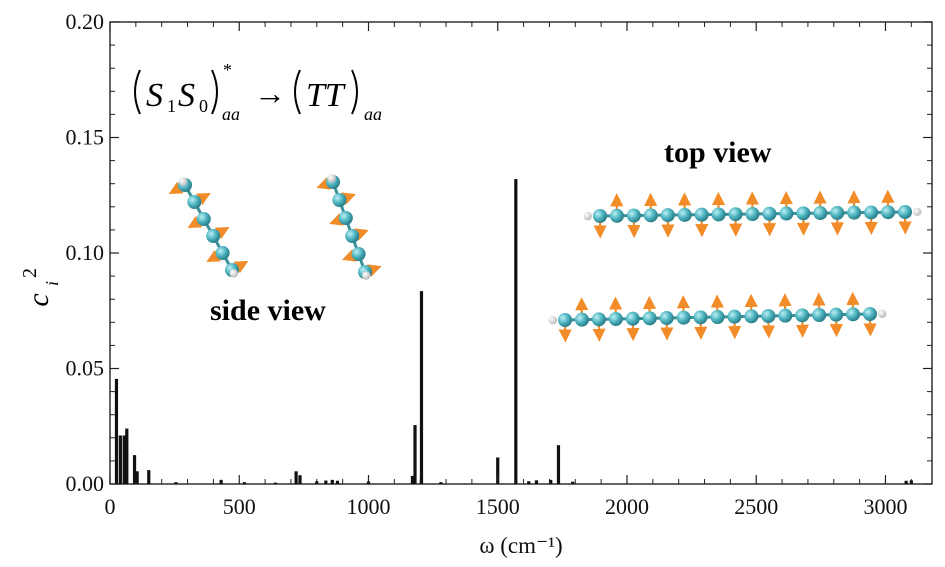  I want to click on y-axis-label-sub: i, so click(52, 283).